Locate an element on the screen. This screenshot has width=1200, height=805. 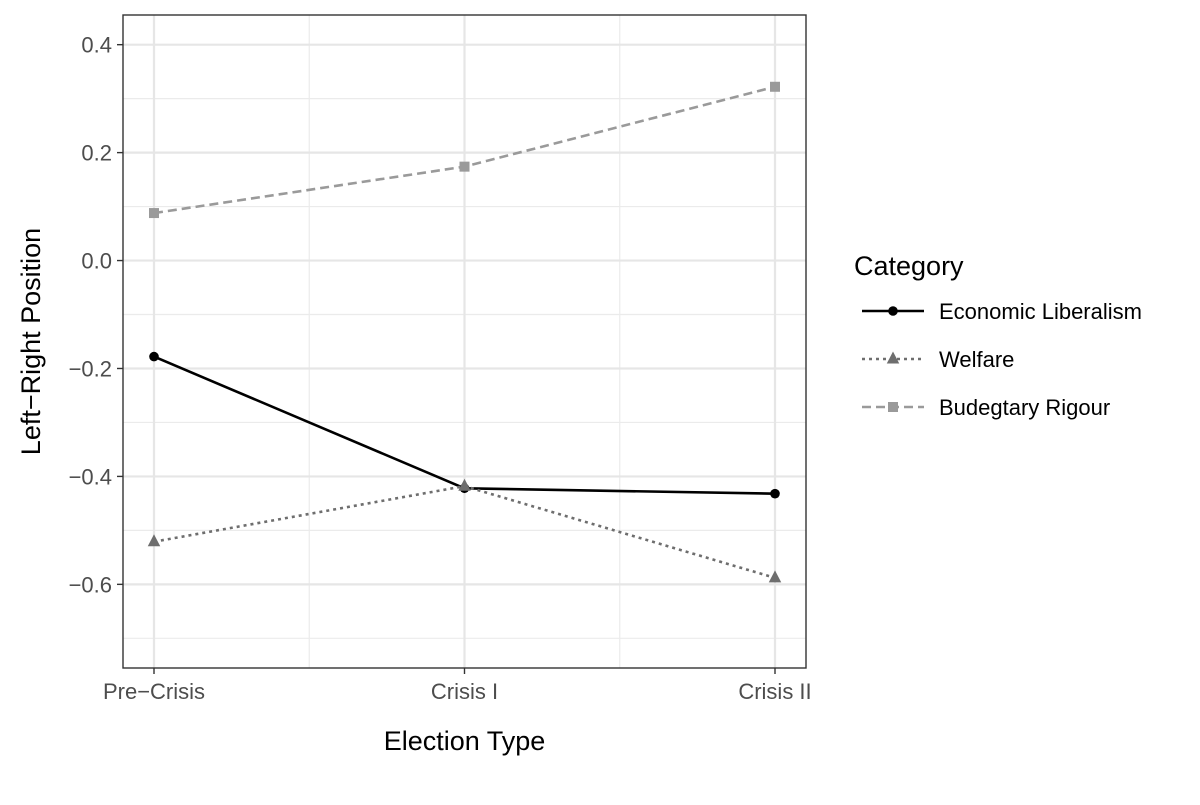
y-axis-title: Left−Right Position is located at coordinates (31, 341).